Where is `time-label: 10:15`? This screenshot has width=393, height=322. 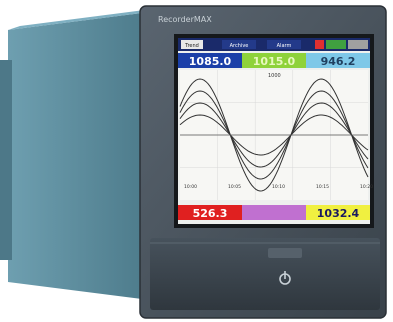 time-label: 10:15 is located at coordinates (322, 187).